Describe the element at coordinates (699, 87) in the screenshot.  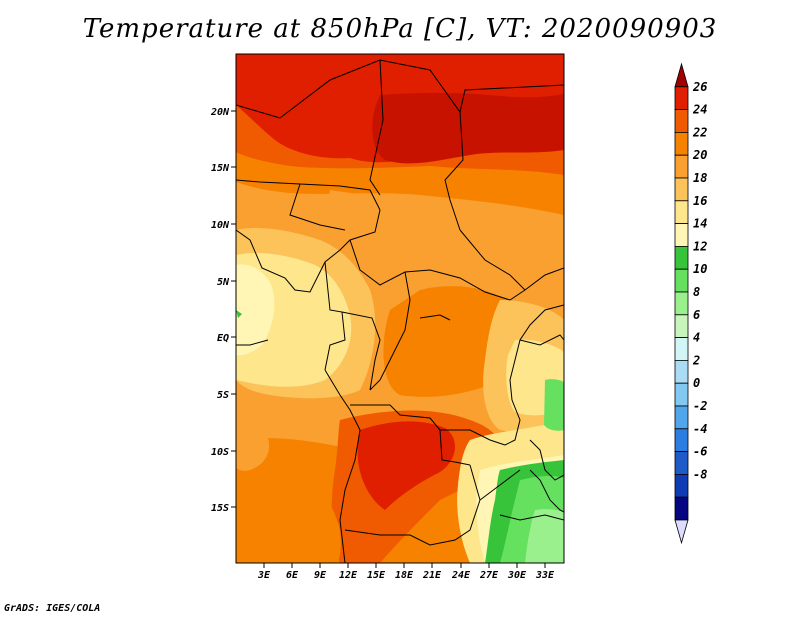
I see `colorbar-label: 26` at that location.